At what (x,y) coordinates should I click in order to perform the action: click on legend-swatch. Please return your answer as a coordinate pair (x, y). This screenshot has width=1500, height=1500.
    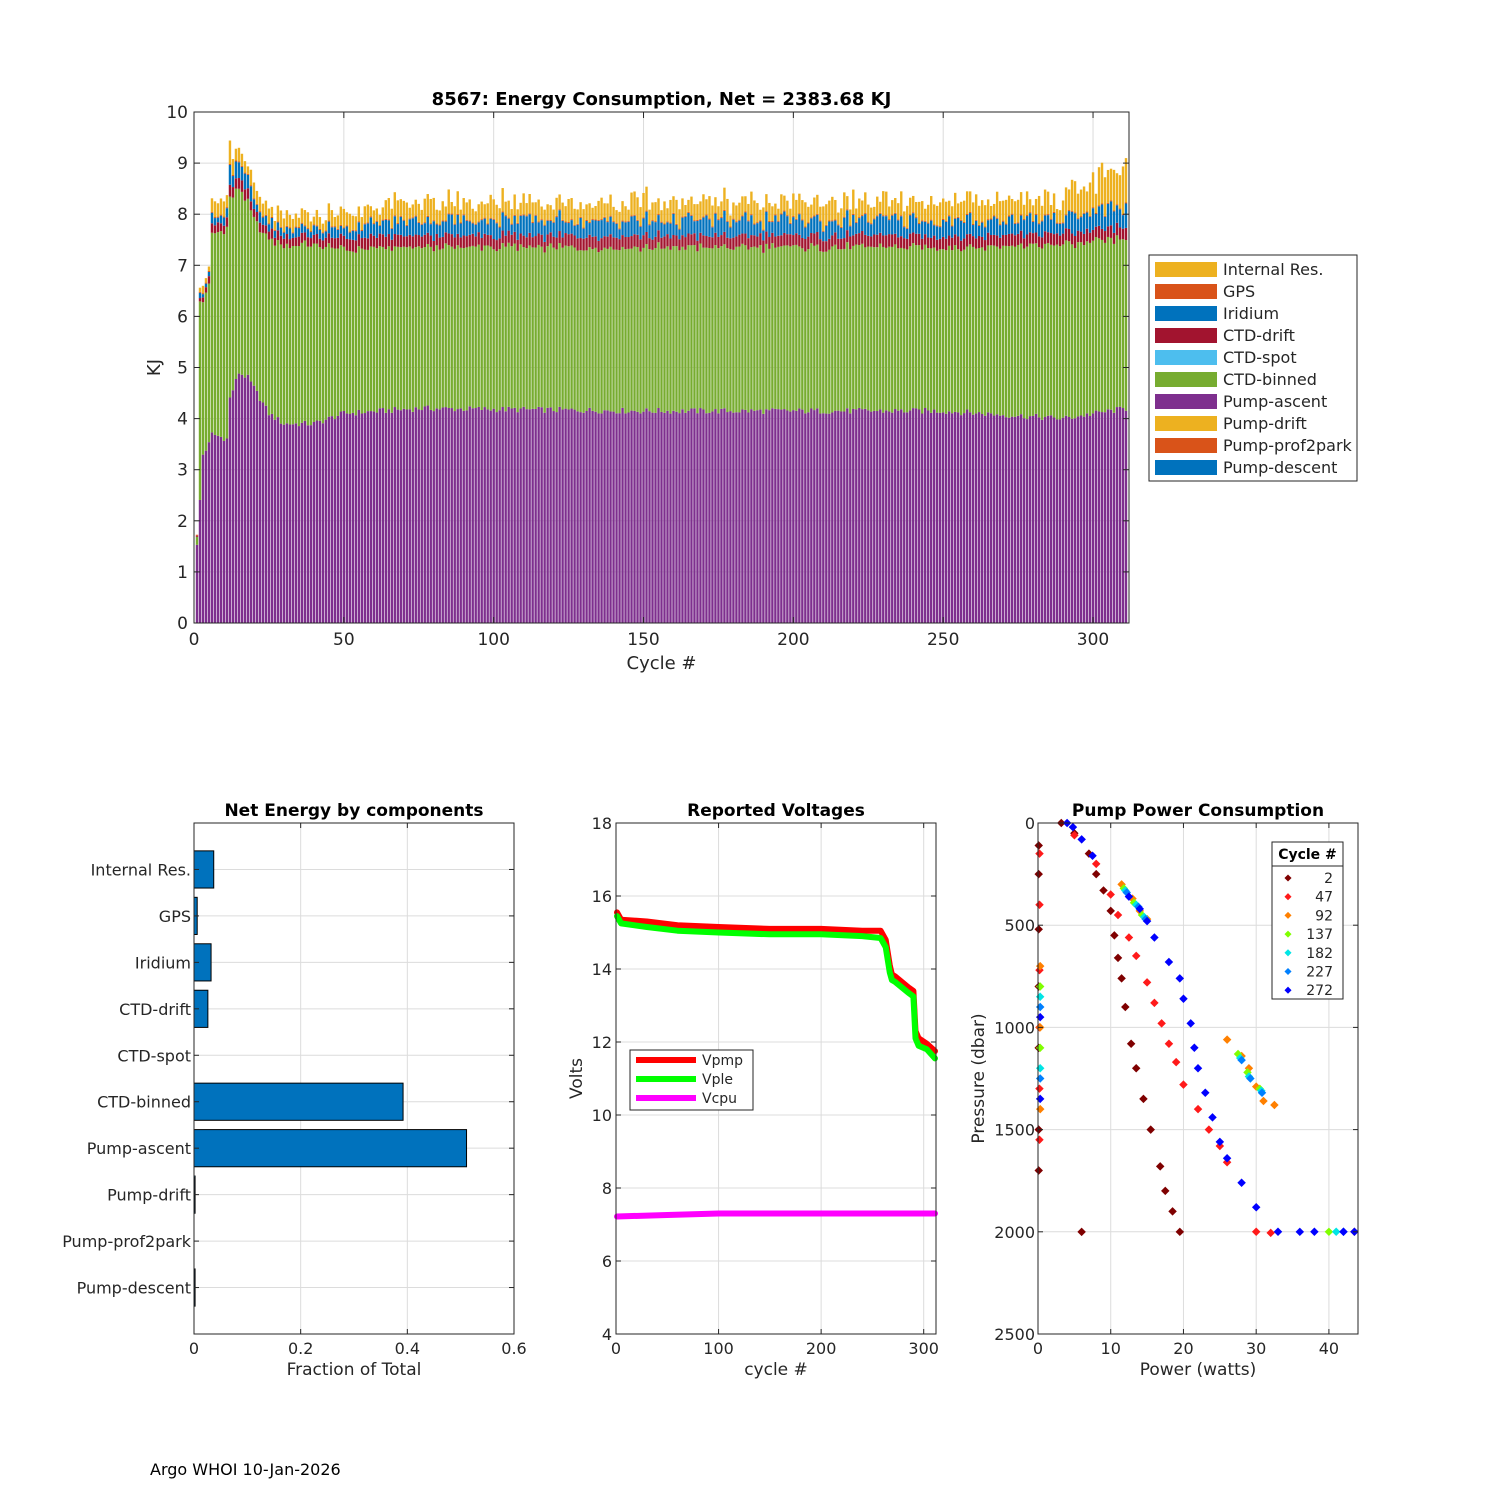
    Looking at the image, I should click on (1186, 291).